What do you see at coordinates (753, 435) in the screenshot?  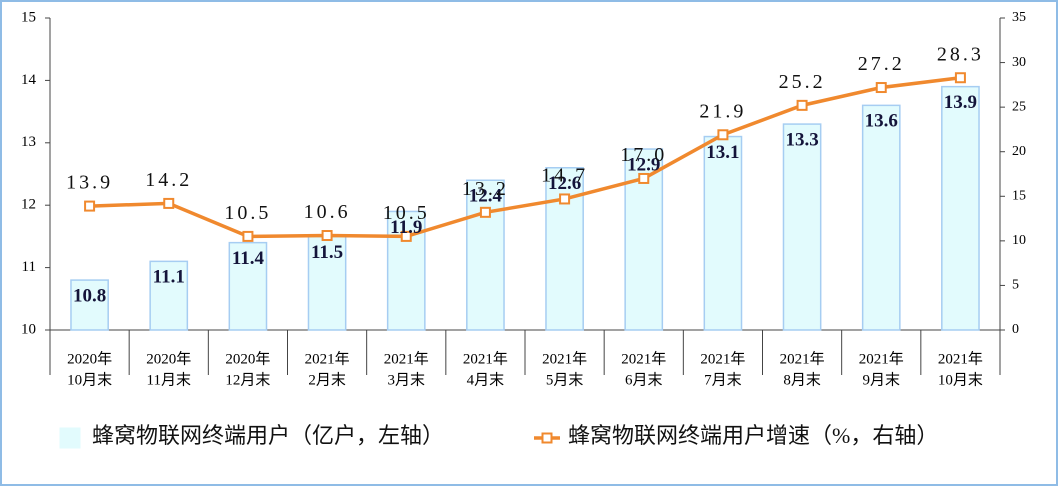 I see `legend-label: 蜂窝物联网终端用户增速（%，右轴）` at bounding box center [753, 435].